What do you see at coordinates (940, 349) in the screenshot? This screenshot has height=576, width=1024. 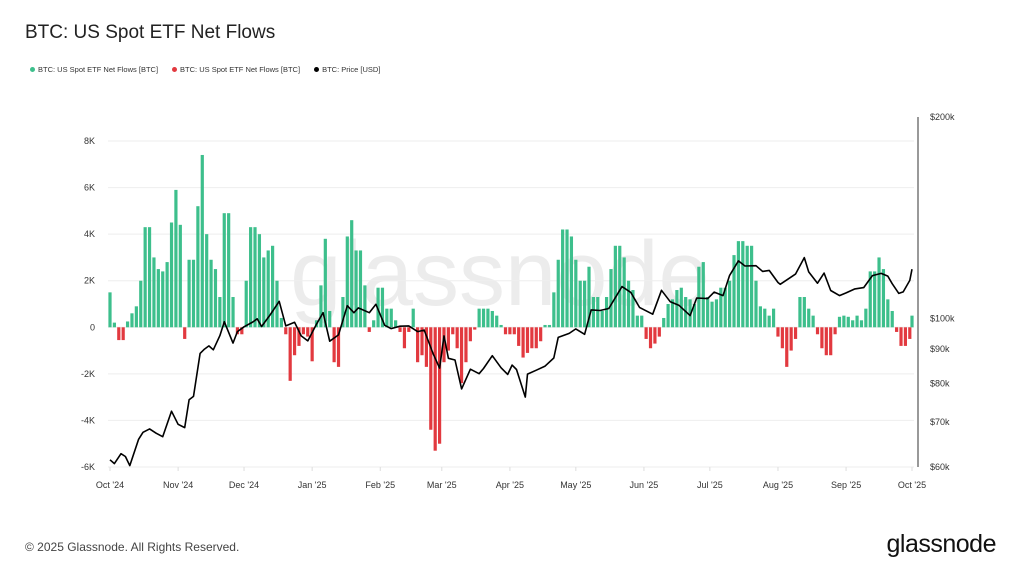 I see `y-right-tick-label: $90k` at bounding box center [940, 349].